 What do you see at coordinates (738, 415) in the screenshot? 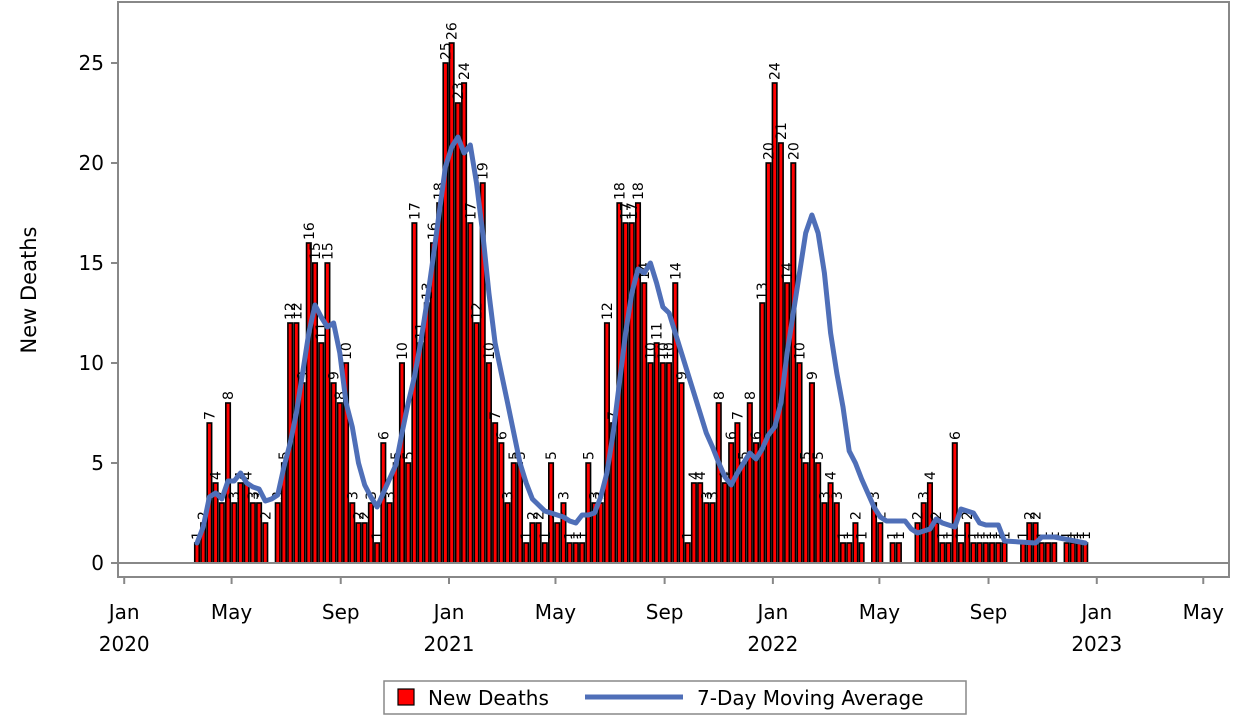
I see `bar-data-label: 7` at bounding box center [738, 415].